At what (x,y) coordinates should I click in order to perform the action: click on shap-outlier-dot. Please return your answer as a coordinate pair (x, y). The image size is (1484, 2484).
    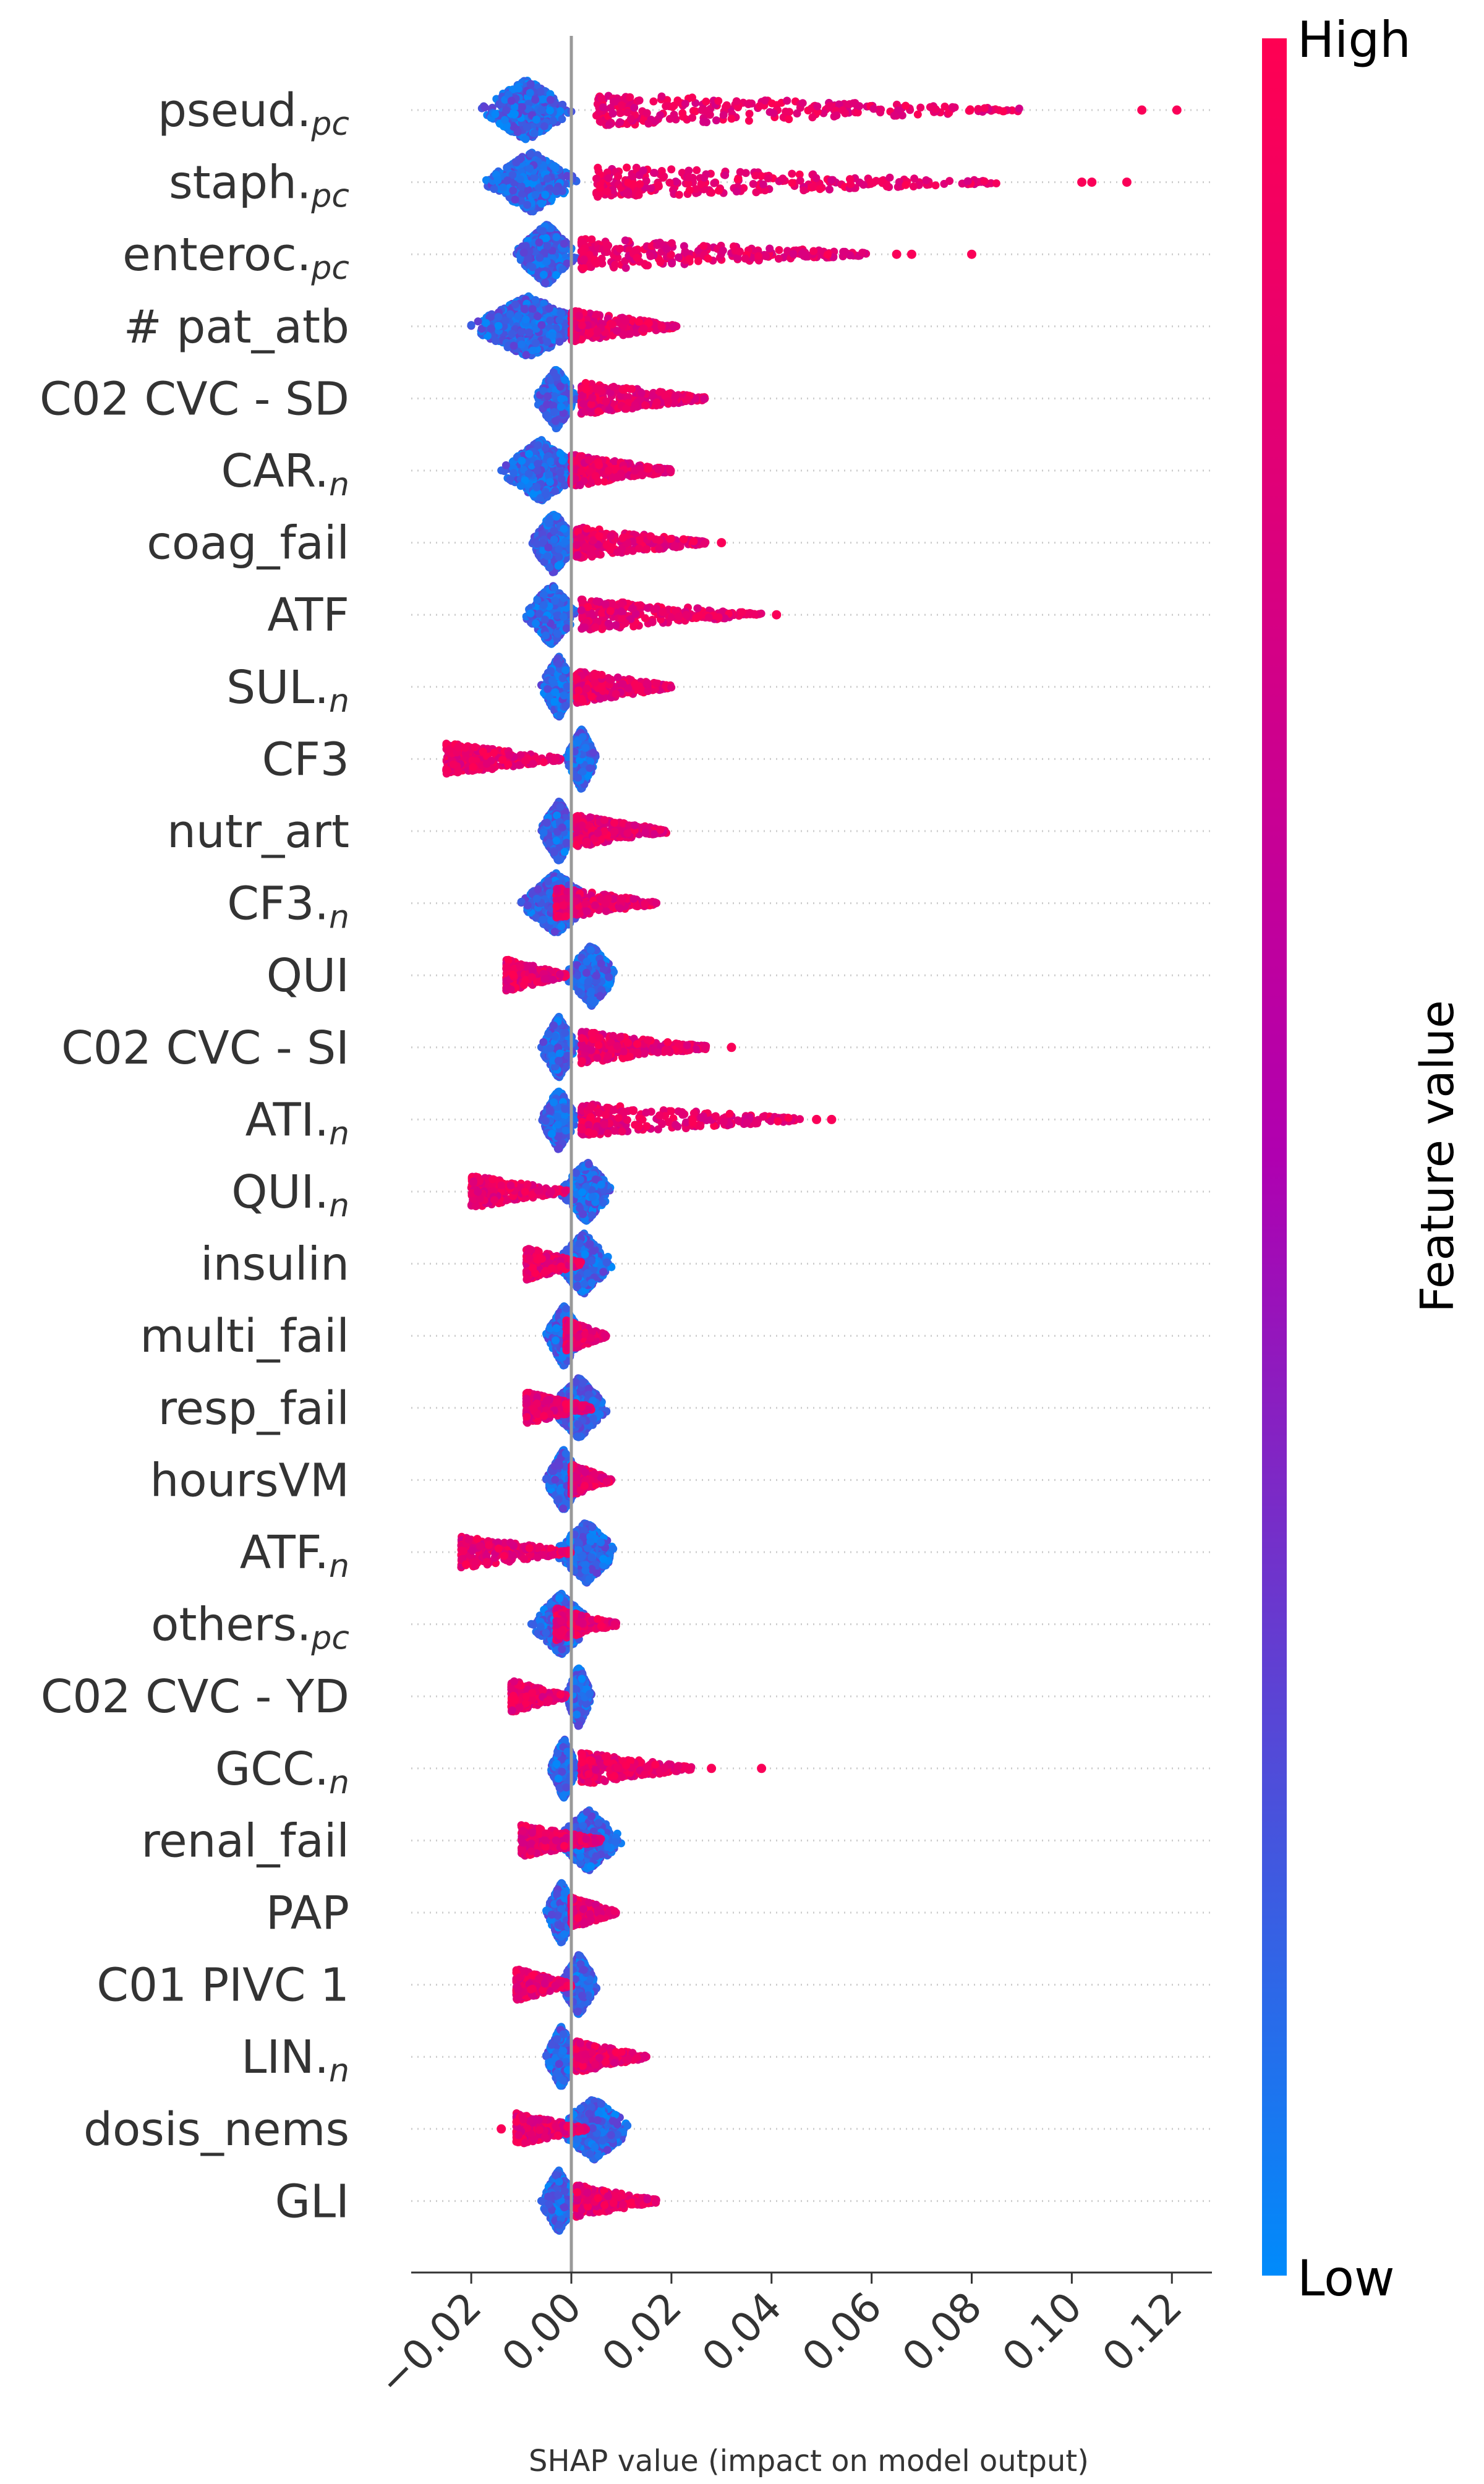
    Looking at the image, I should click on (1092, 182).